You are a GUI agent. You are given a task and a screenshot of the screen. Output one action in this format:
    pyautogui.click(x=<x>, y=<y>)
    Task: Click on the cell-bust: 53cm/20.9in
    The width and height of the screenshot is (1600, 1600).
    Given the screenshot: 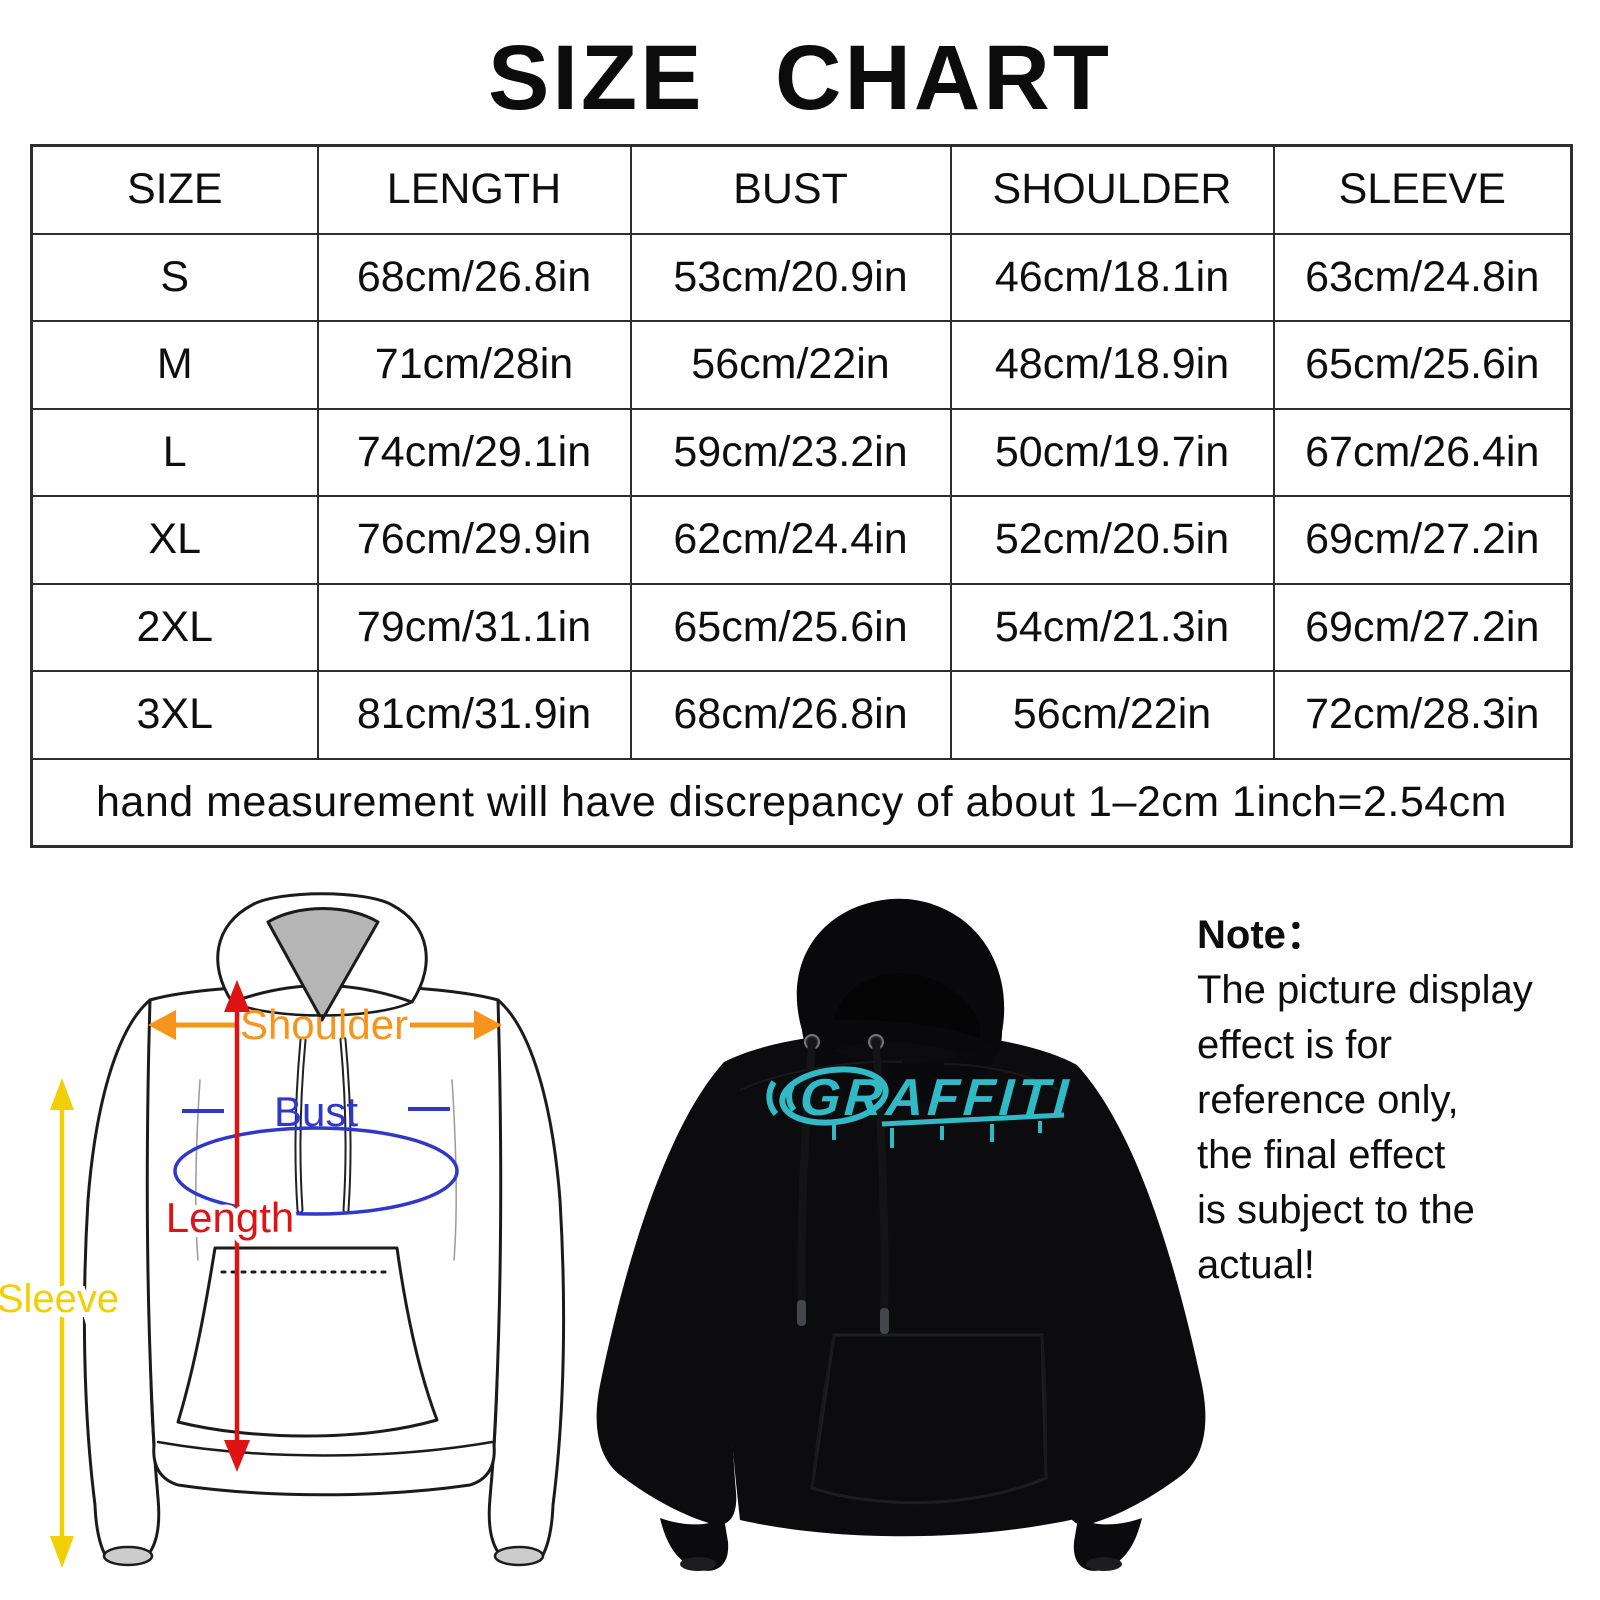 What is the action you would take?
    pyautogui.click(x=790, y=277)
    